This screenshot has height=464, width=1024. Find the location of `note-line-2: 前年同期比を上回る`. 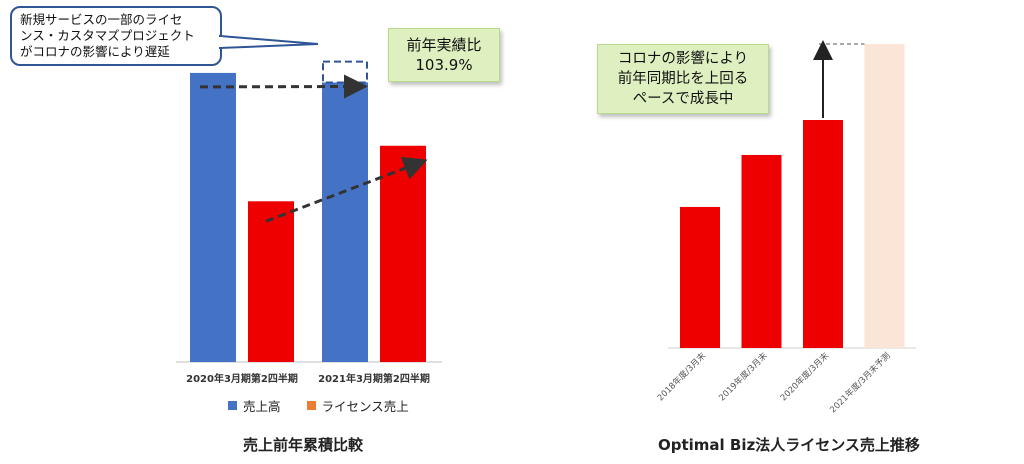

note-line-2: 前年同期比を上回る is located at coordinates (683, 79).